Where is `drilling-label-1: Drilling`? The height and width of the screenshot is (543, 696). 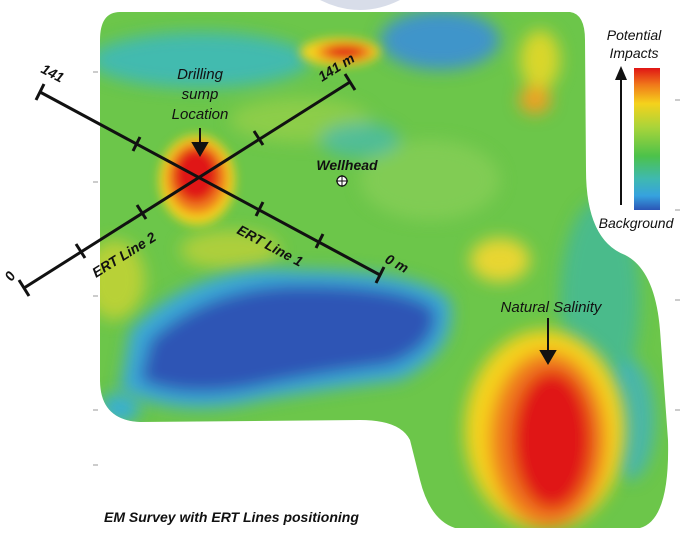 drilling-label-1: Drilling is located at coordinates (200, 74).